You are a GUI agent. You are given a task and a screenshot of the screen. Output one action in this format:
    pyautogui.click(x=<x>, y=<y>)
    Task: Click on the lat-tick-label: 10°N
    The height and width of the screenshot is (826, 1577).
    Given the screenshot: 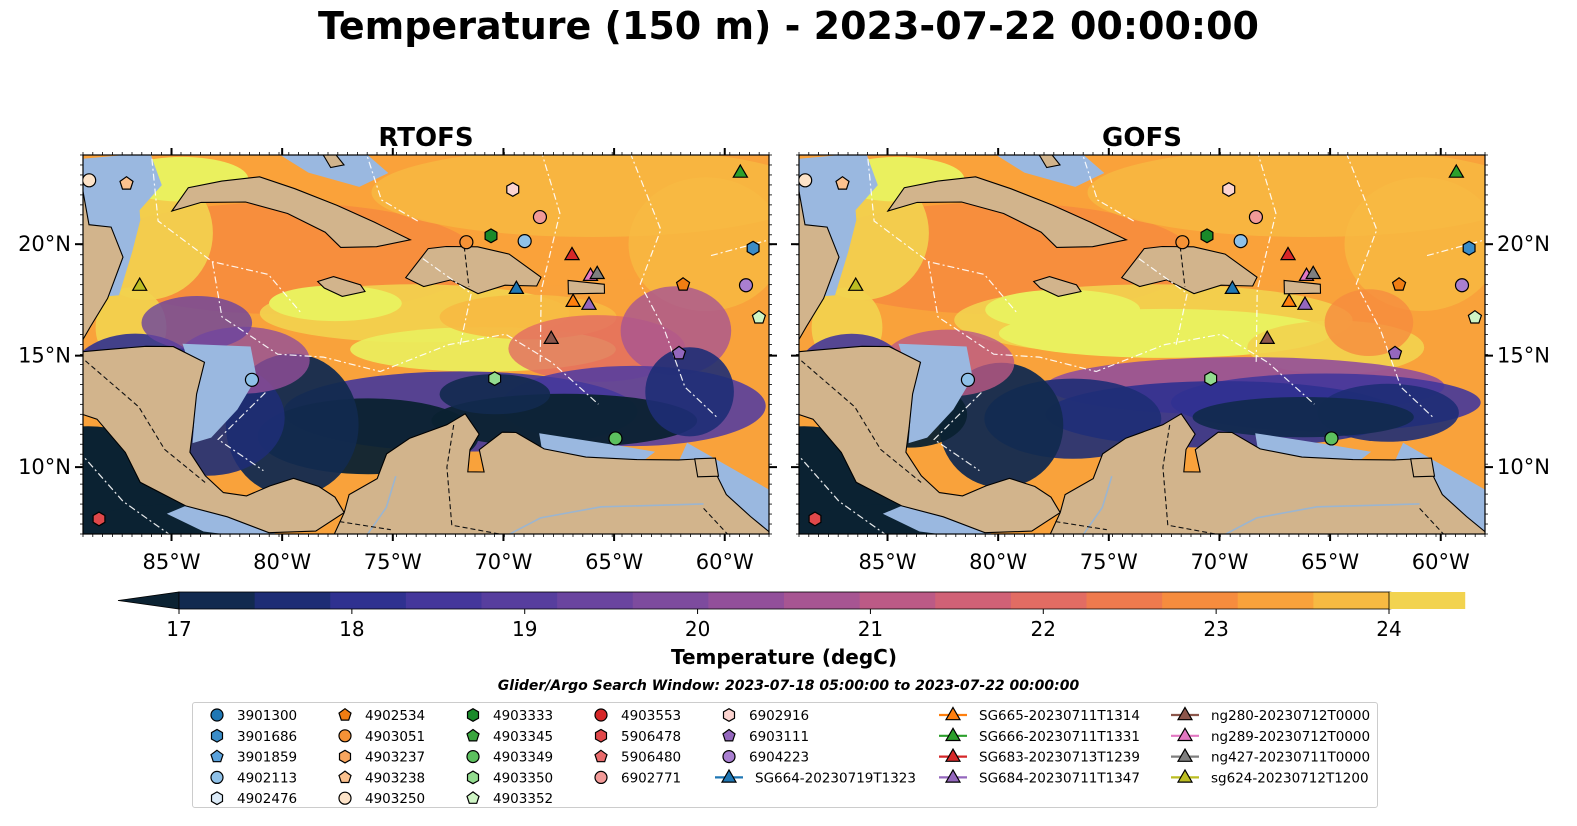 What is the action you would take?
    pyautogui.click(x=44, y=467)
    